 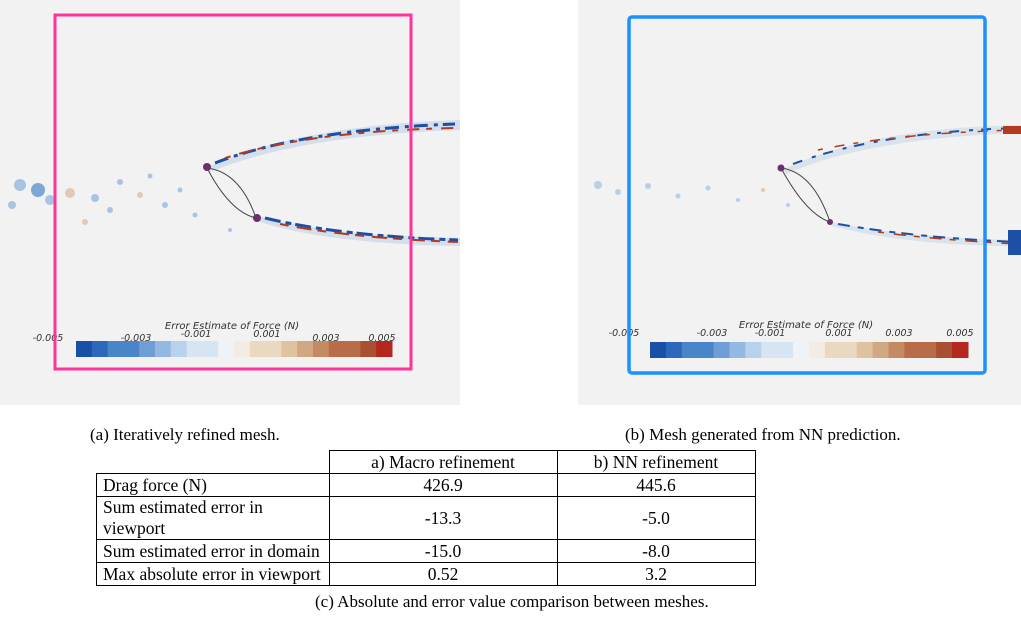 I want to click on cell-nn: 445.6, so click(x=656, y=485).